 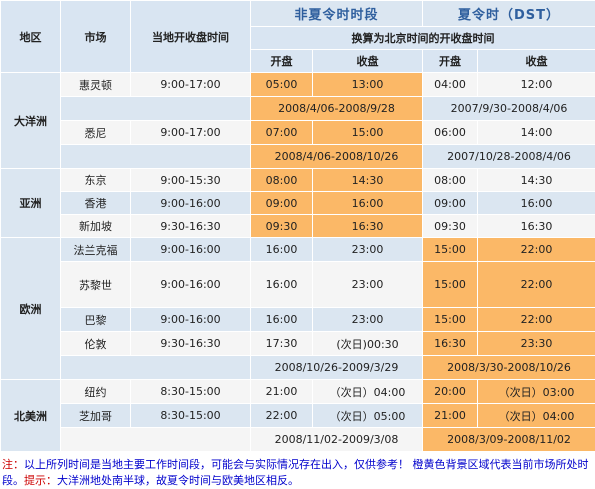 I want to click on dst-close: 16:00, so click(x=536, y=203).